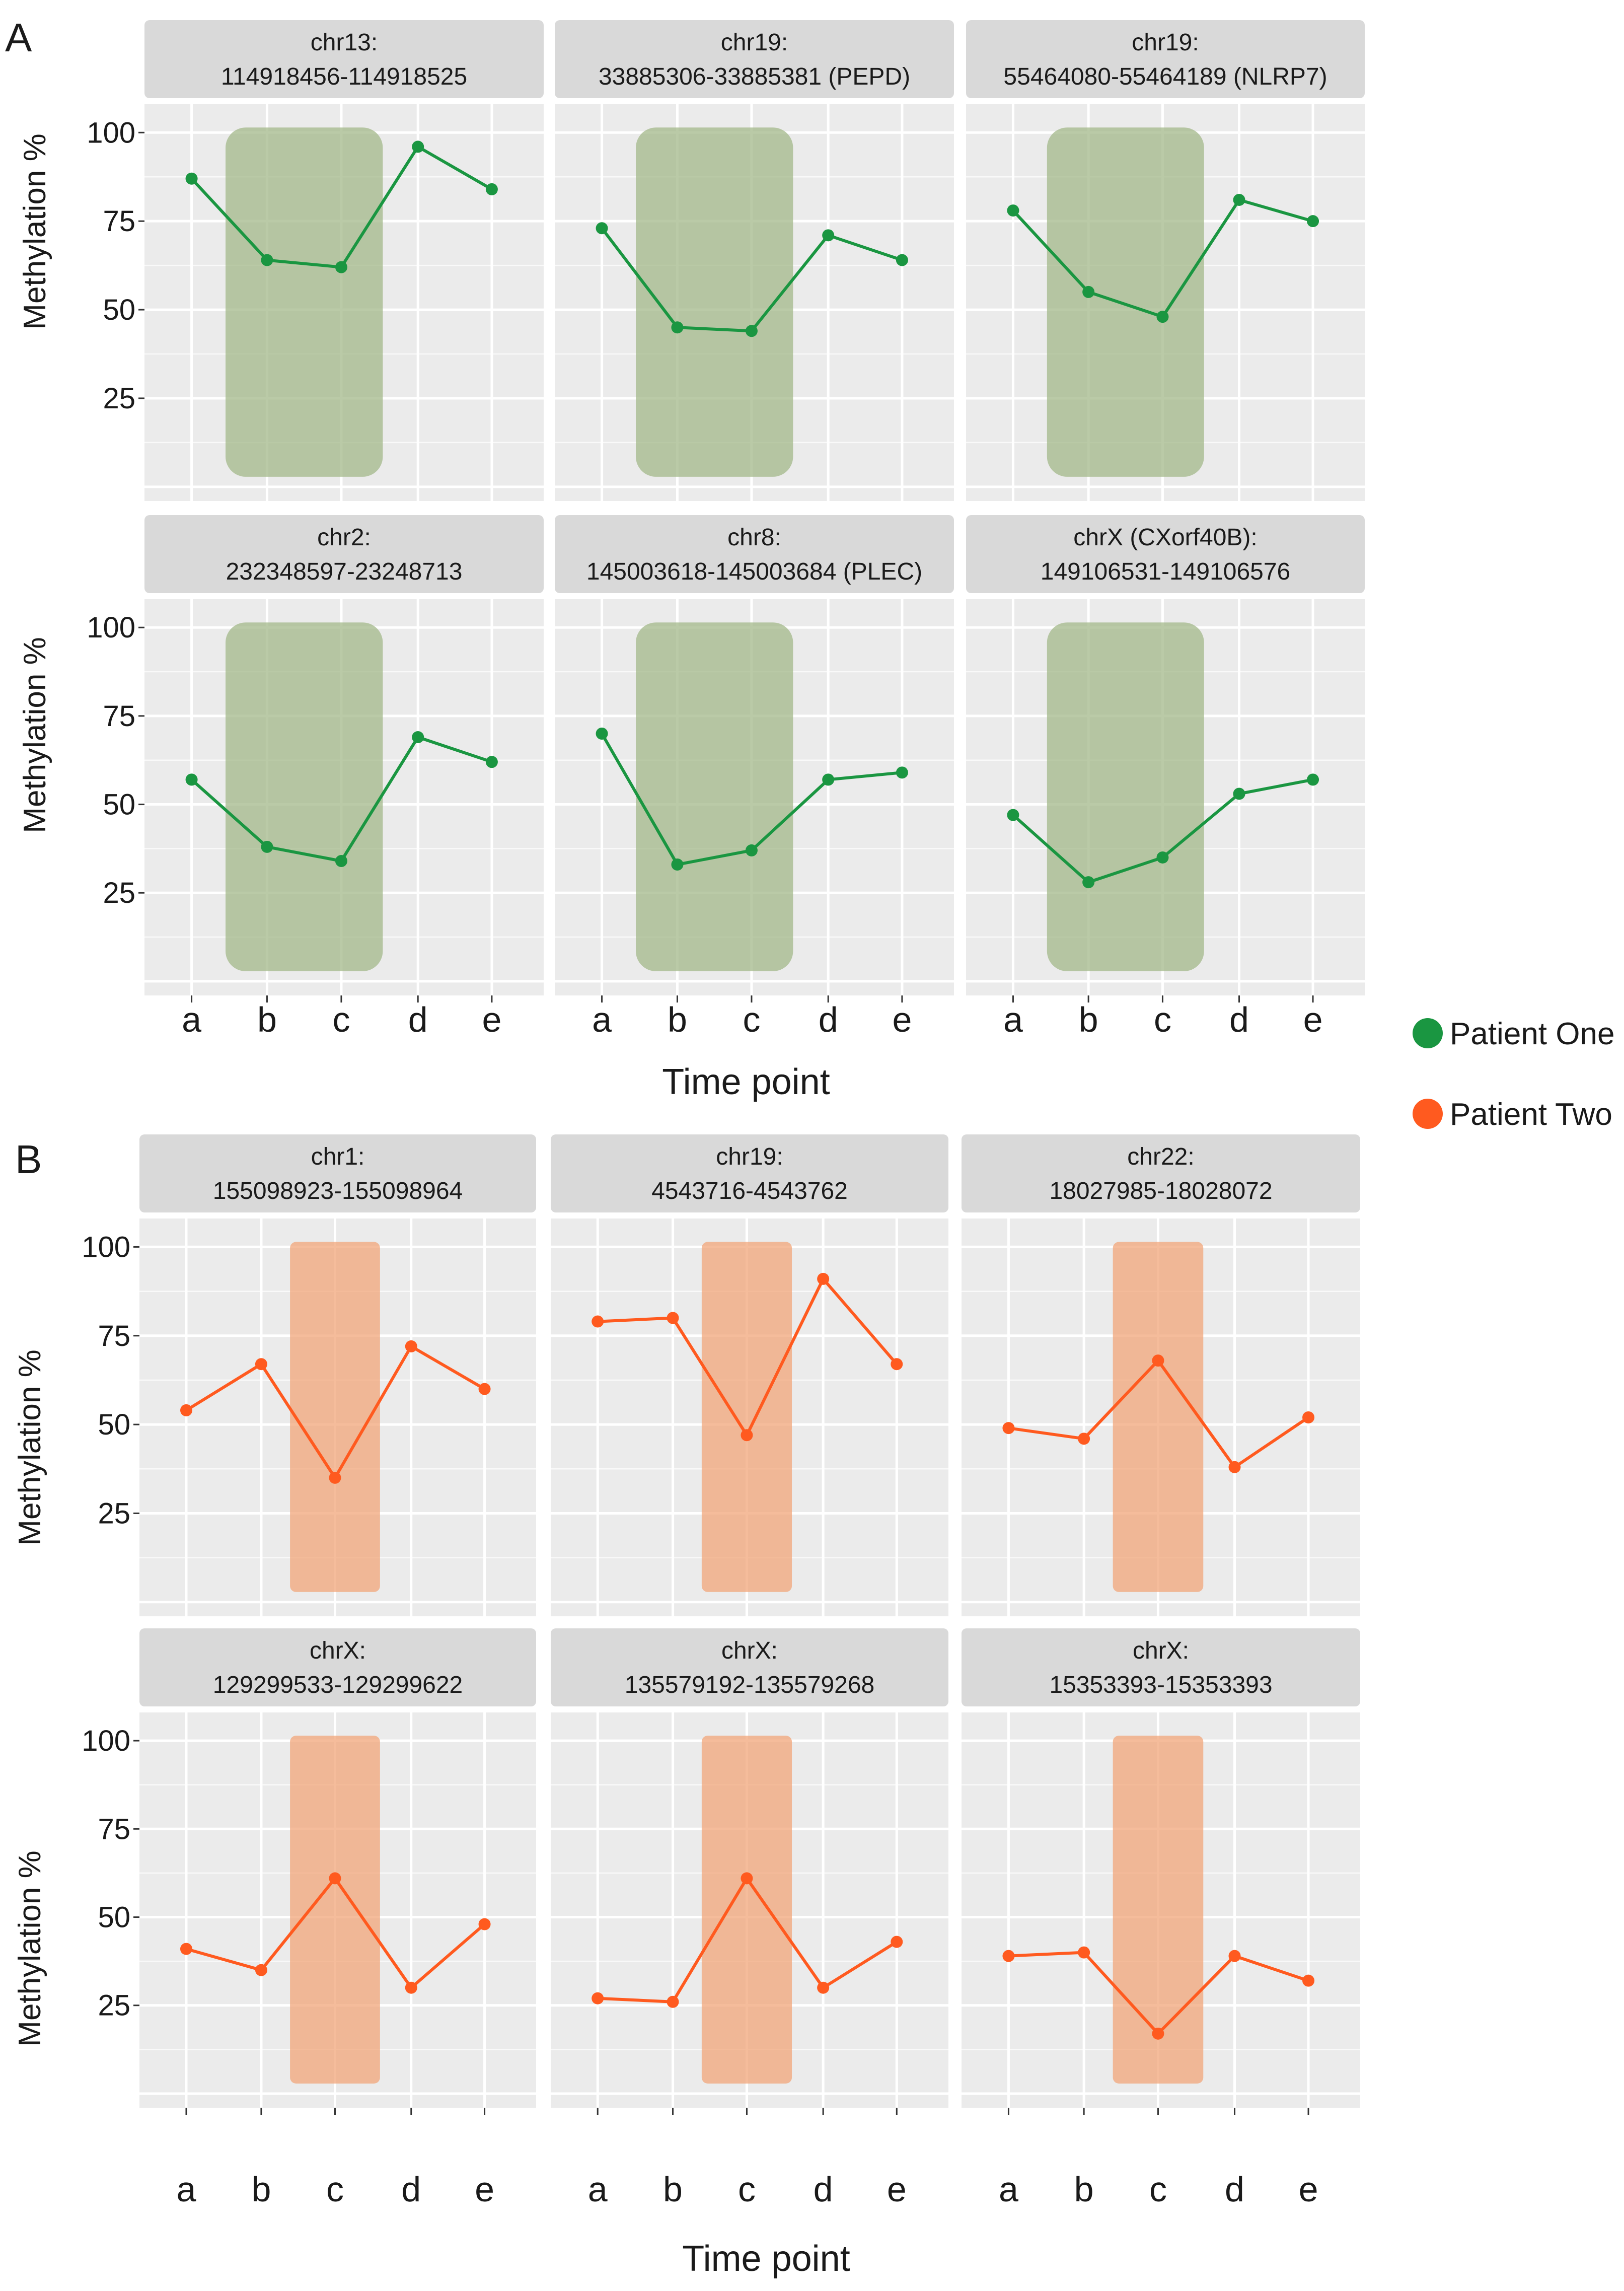 Image resolution: width=1624 pixels, height=2291 pixels. I want to click on facet-panel: chrX: 135579192-135579268 a b c d e, so click(749, 1918).